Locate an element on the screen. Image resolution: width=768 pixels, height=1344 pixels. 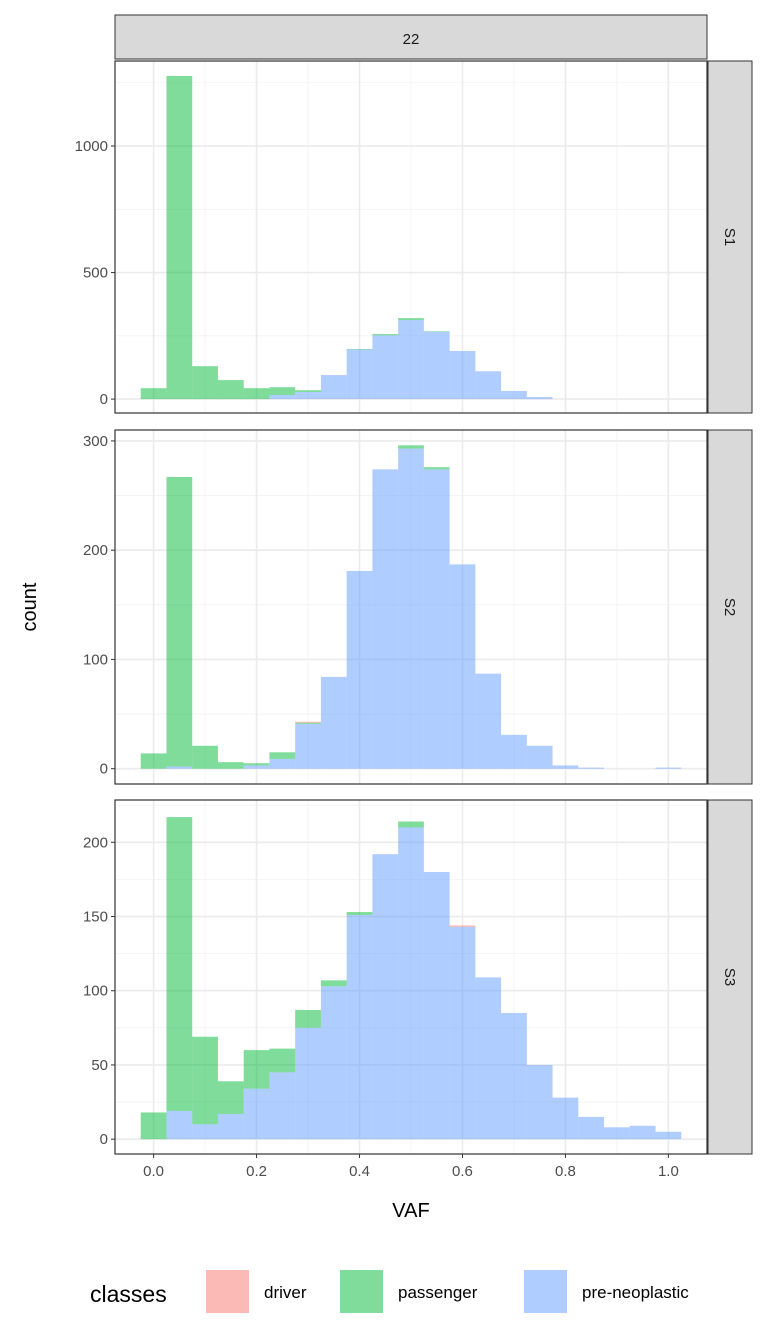
y-tick-label: 50 is located at coordinates (99, 1065).